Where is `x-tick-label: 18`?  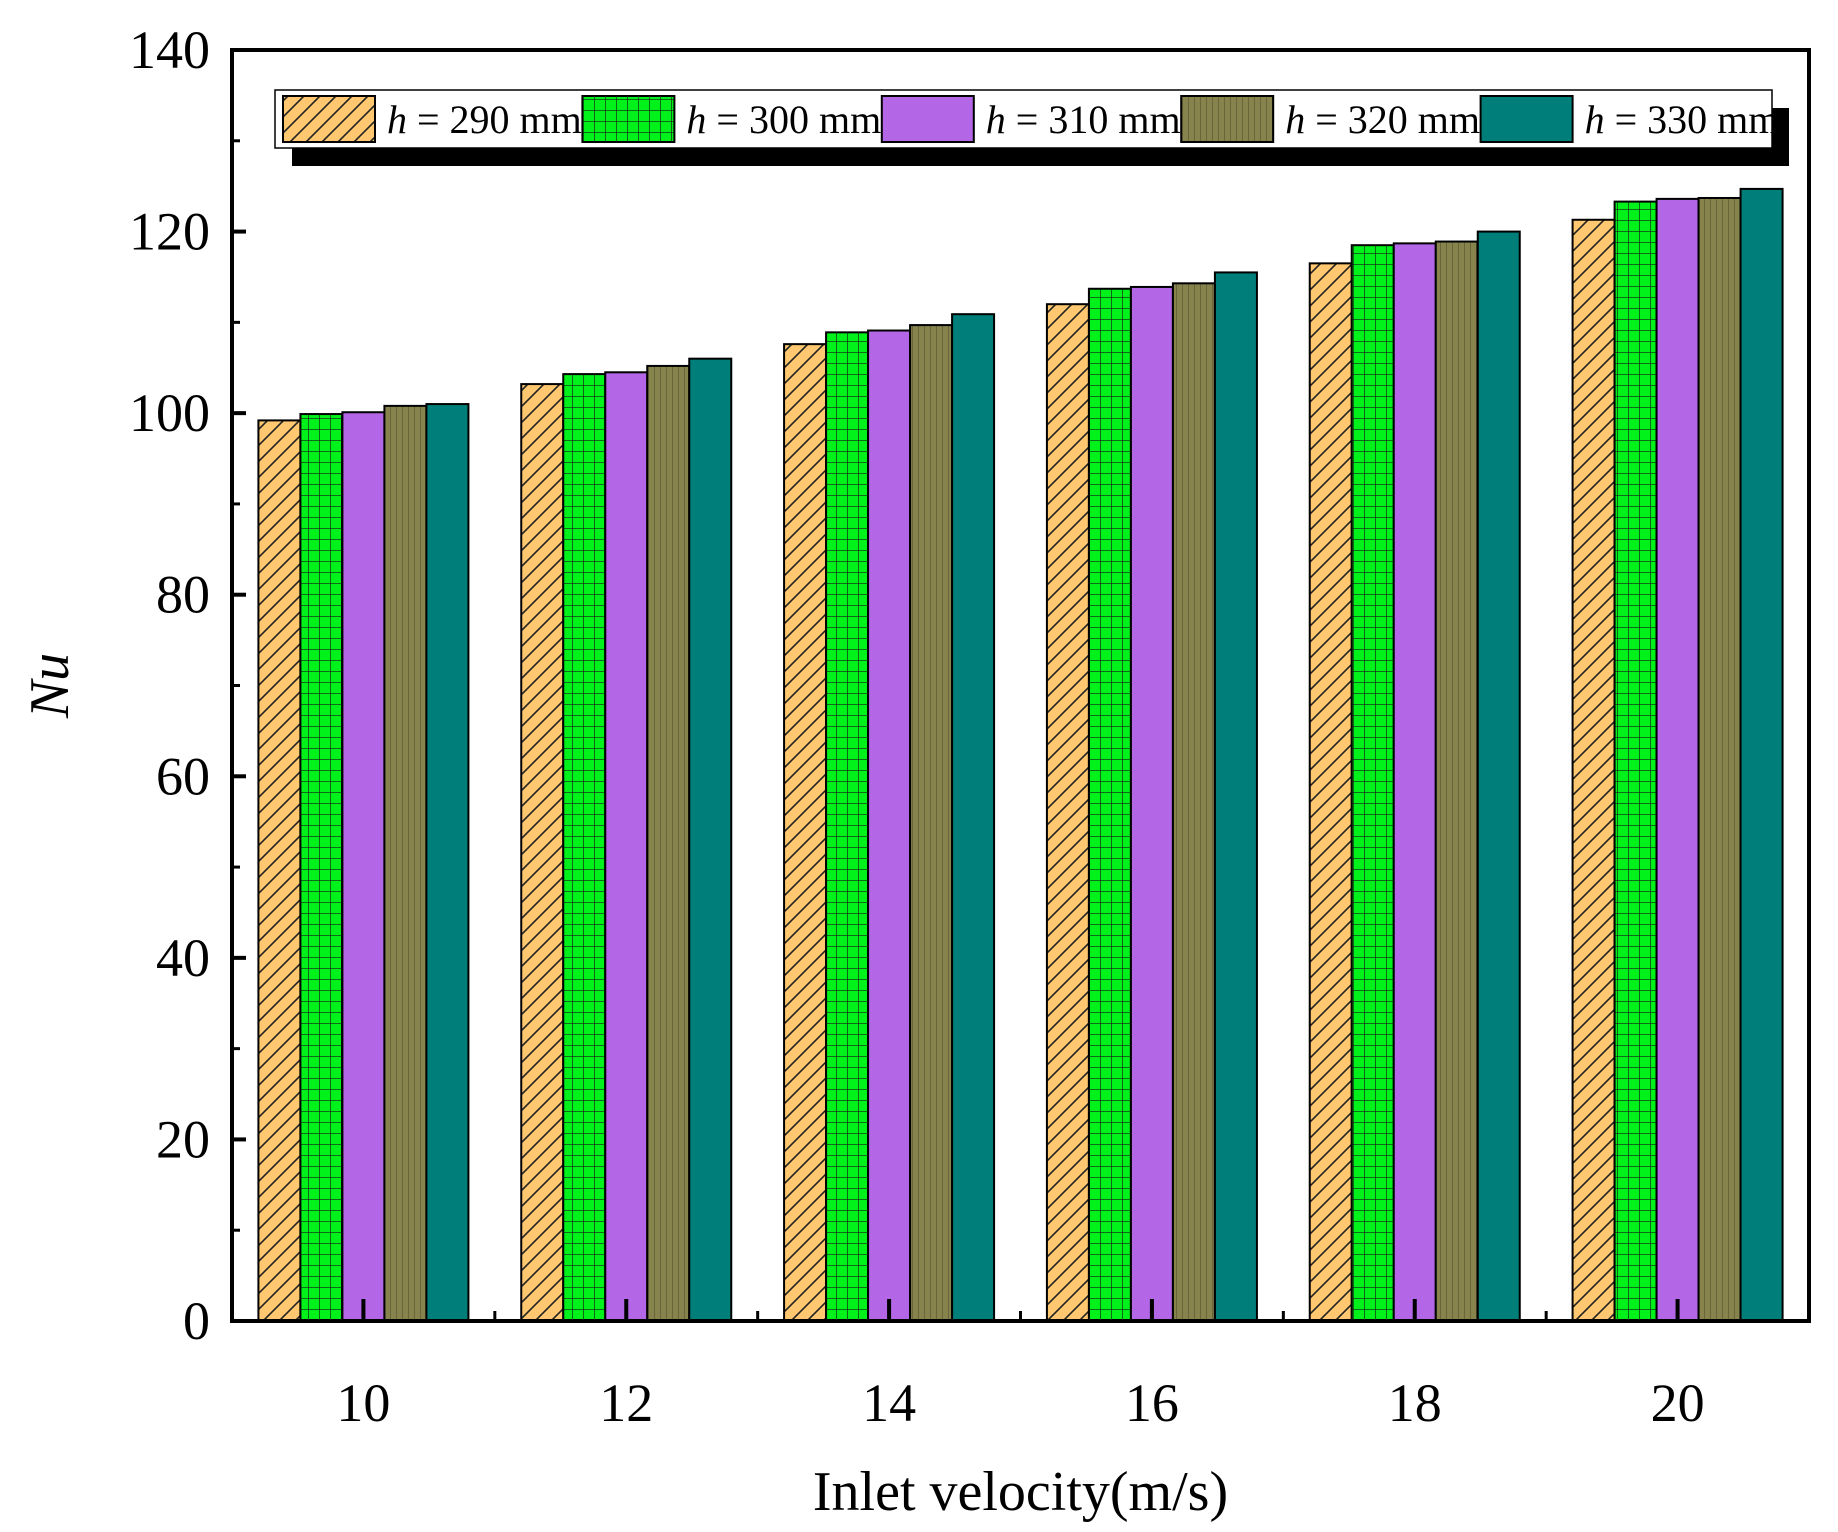 x-tick-label: 18 is located at coordinates (1415, 1403).